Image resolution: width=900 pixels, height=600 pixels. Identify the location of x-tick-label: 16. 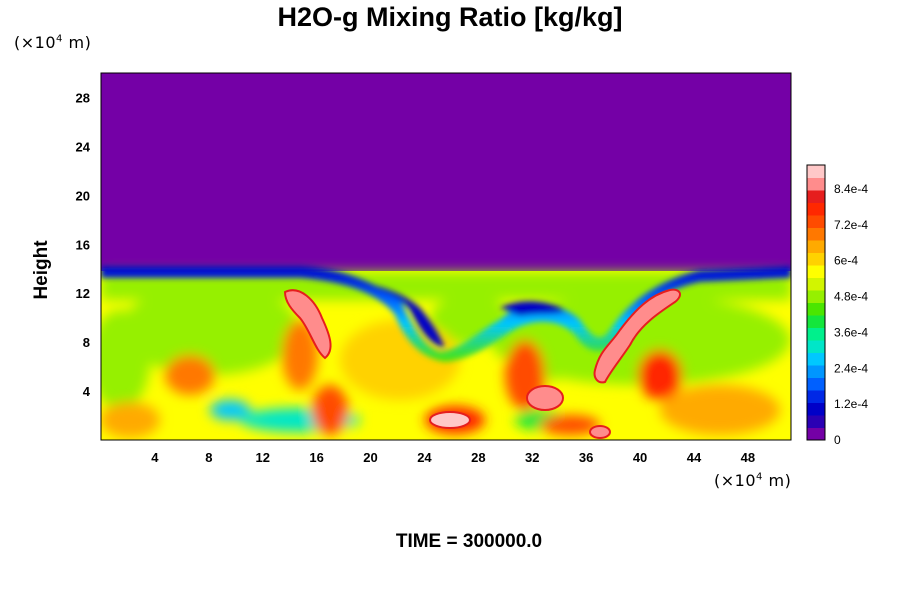
(316, 457).